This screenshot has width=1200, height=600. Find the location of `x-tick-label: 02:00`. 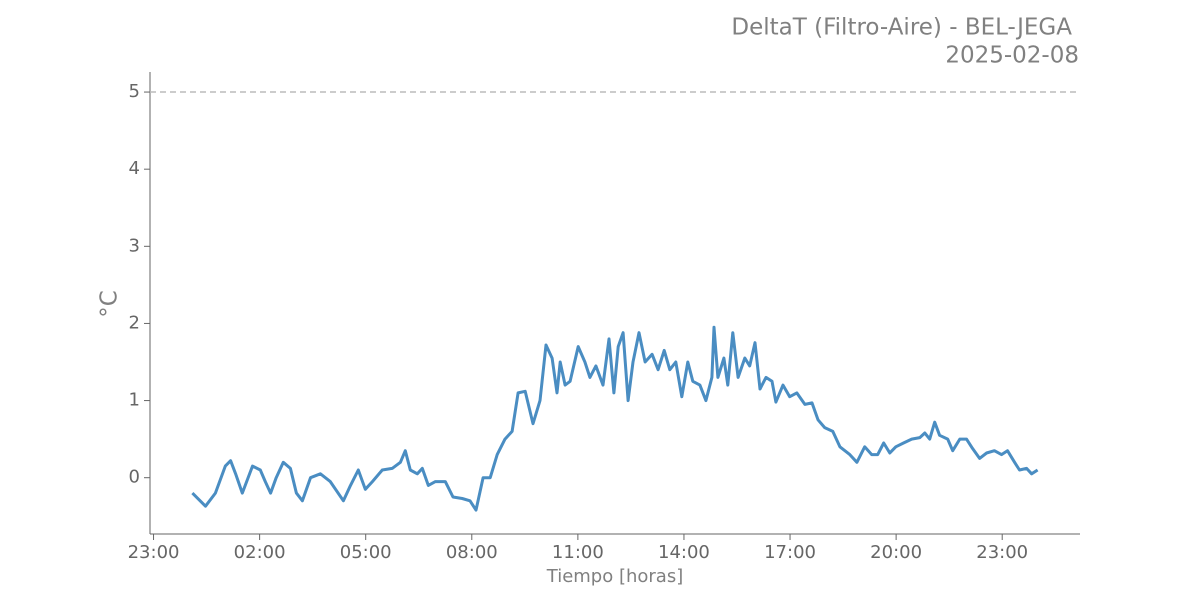

x-tick-label: 02:00 is located at coordinates (260, 552).